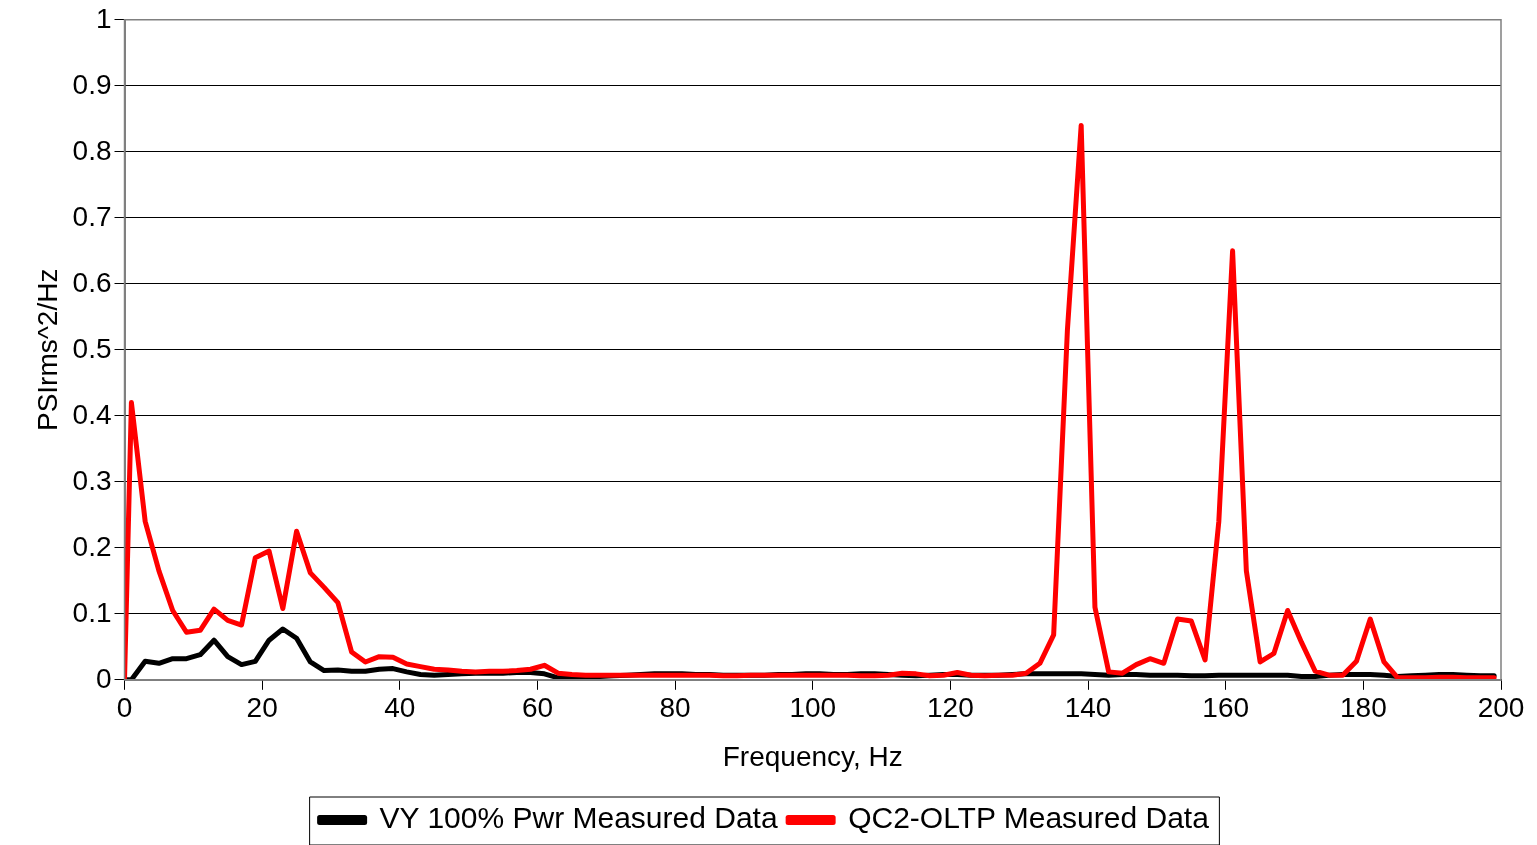 The height and width of the screenshot is (845, 1537). Describe the element at coordinates (400, 708) in the screenshot. I see `x-tick-label: 40` at that location.